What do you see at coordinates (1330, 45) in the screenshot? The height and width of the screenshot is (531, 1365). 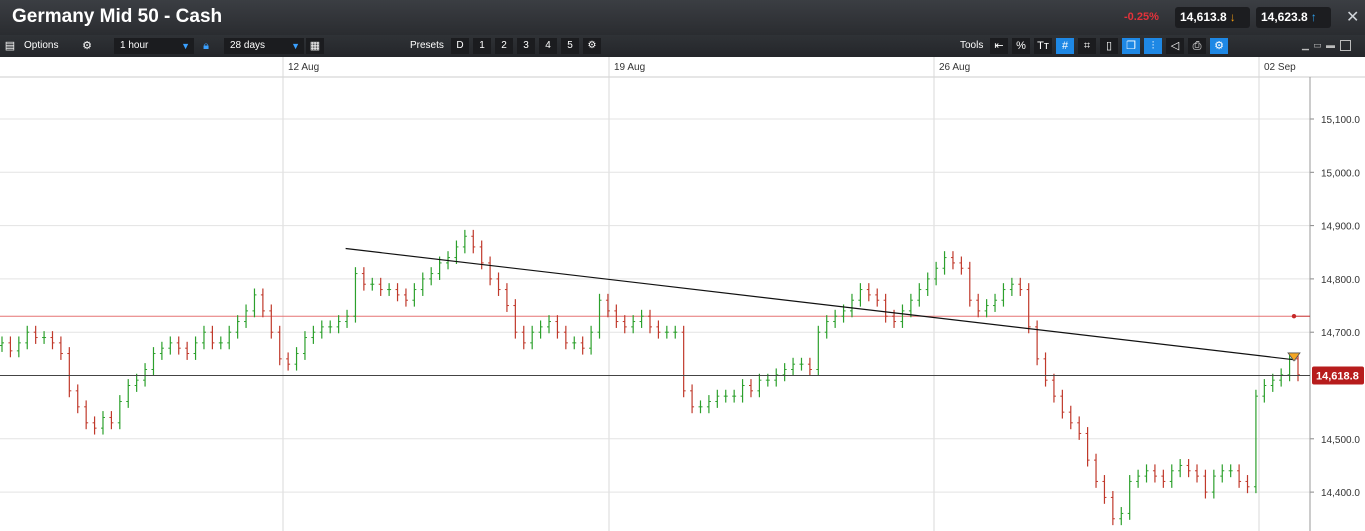 I see `maximize-icon: ▬` at bounding box center [1330, 45].